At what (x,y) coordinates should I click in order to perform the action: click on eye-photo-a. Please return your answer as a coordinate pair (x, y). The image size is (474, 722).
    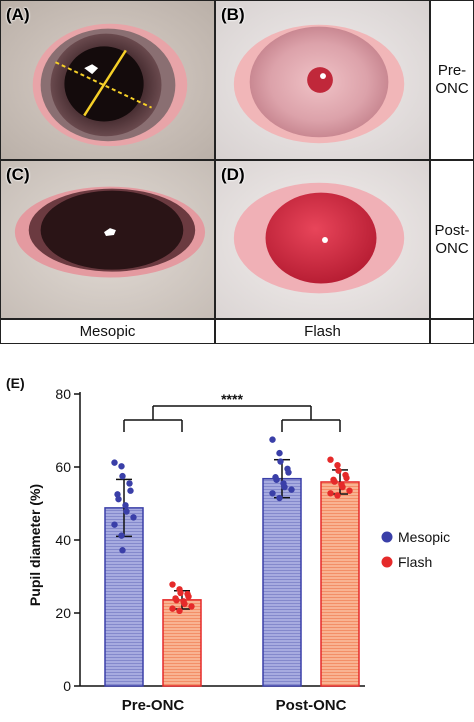
    Looking at the image, I should click on (107, 80).